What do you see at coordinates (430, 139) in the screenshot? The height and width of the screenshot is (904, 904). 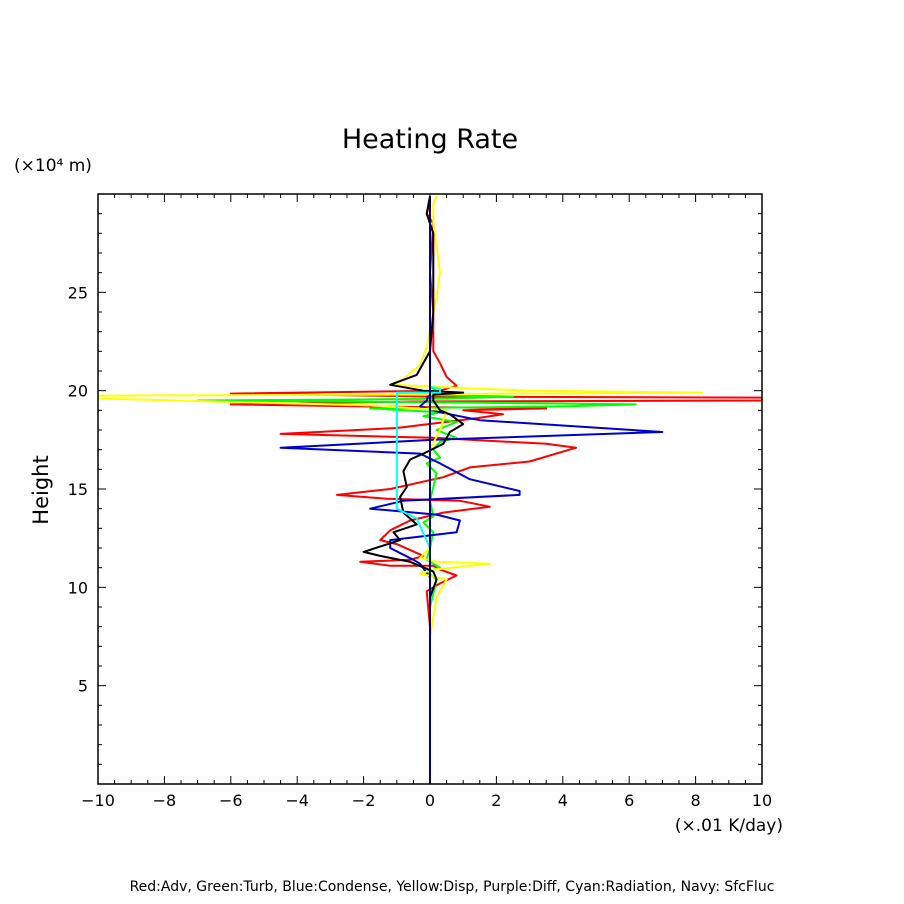 I see `chart-title: Heating Rate` at bounding box center [430, 139].